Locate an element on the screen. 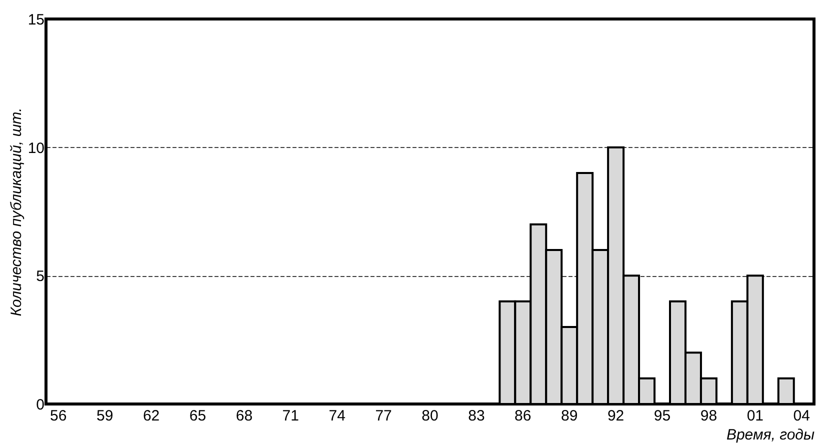 The height and width of the screenshot is (448, 822). y-tick-label: 10 is located at coordinates (36, 148).